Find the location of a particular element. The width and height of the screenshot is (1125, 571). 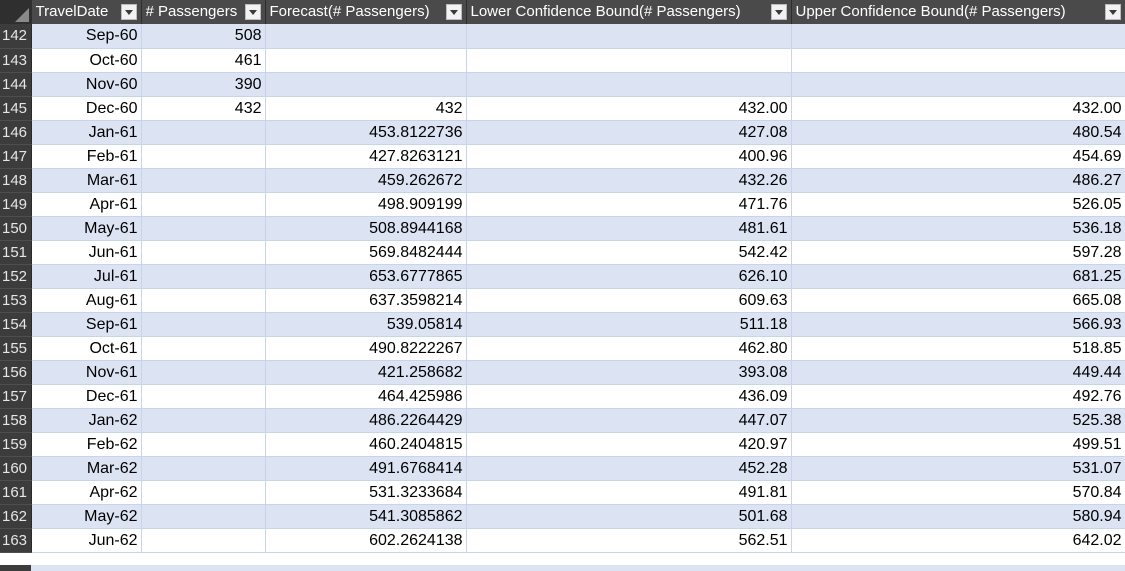

select-all-corner is located at coordinates (16, 12).